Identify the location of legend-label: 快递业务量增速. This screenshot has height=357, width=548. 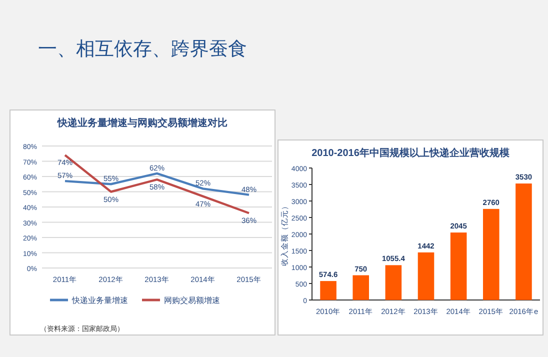
(99, 300).